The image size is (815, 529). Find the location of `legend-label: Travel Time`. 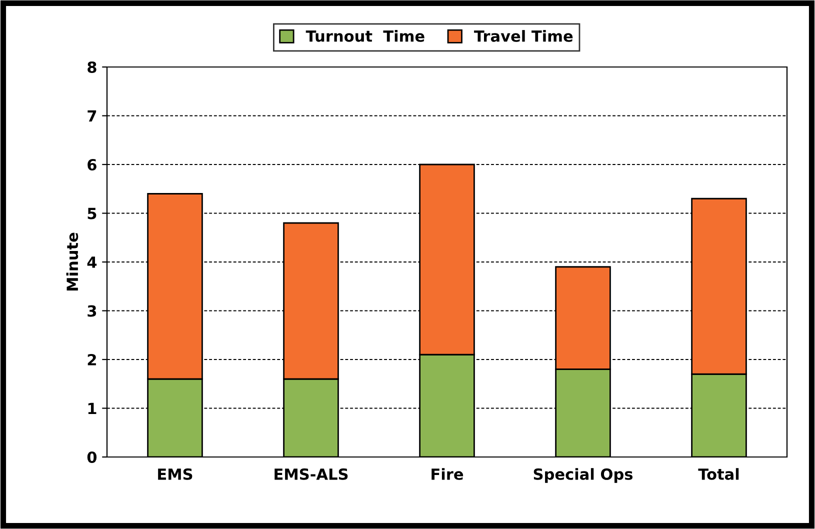

legend-label: Travel Time is located at coordinates (523, 36).